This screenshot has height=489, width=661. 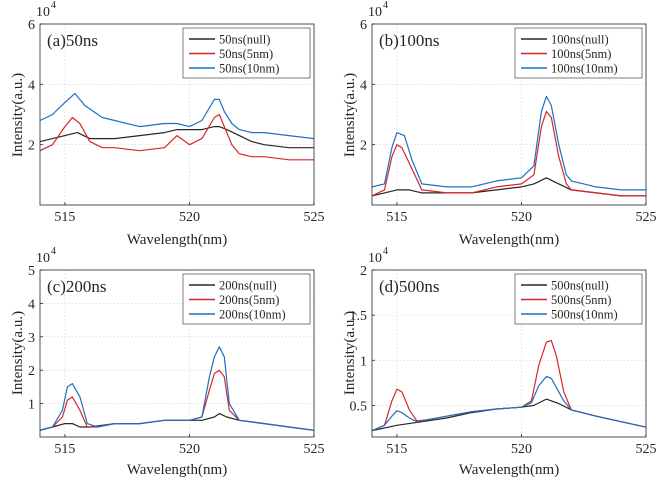 I want to click on legend-label: 100ns(5nm), so click(x=581, y=54).